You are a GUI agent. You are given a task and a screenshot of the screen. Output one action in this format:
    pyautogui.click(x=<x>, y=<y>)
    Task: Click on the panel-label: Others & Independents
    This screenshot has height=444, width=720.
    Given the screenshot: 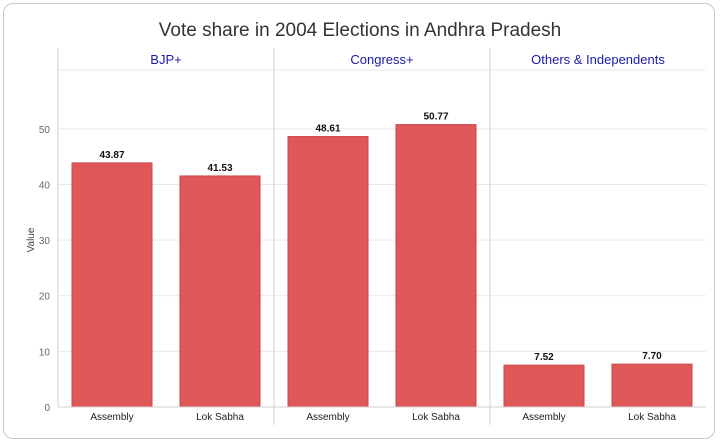 What is the action you would take?
    pyautogui.click(x=598, y=59)
    